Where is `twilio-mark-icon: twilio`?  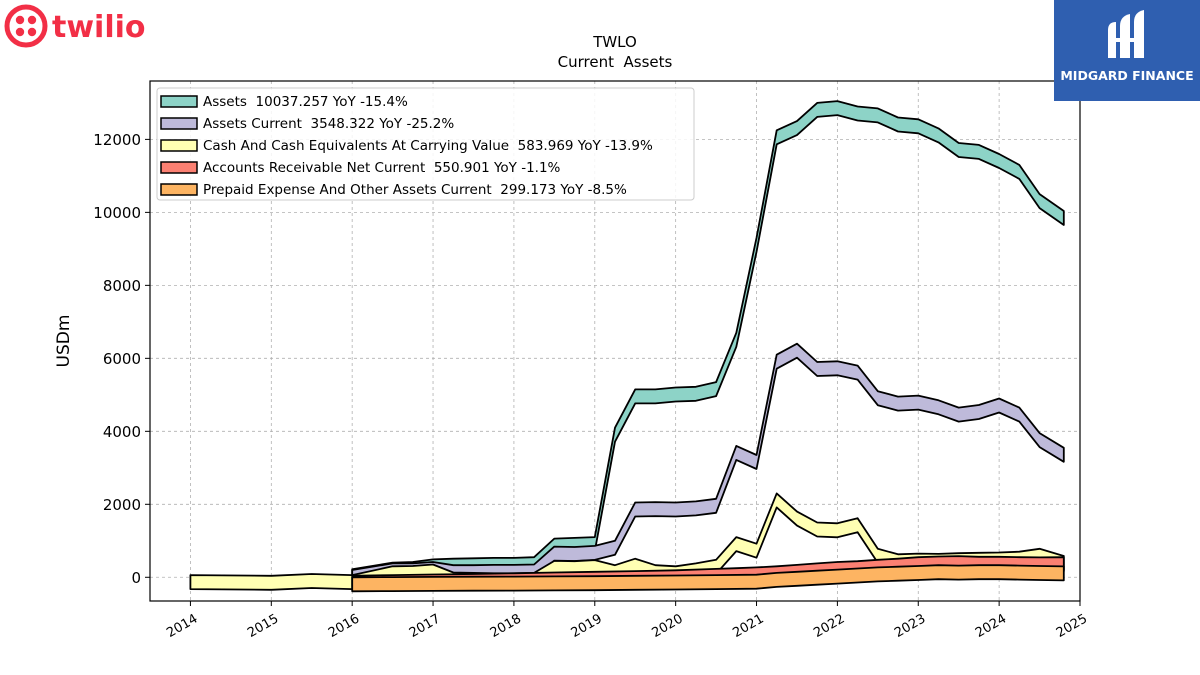 twilio-mark-icon: twilio is located at coordinates (75, 26).